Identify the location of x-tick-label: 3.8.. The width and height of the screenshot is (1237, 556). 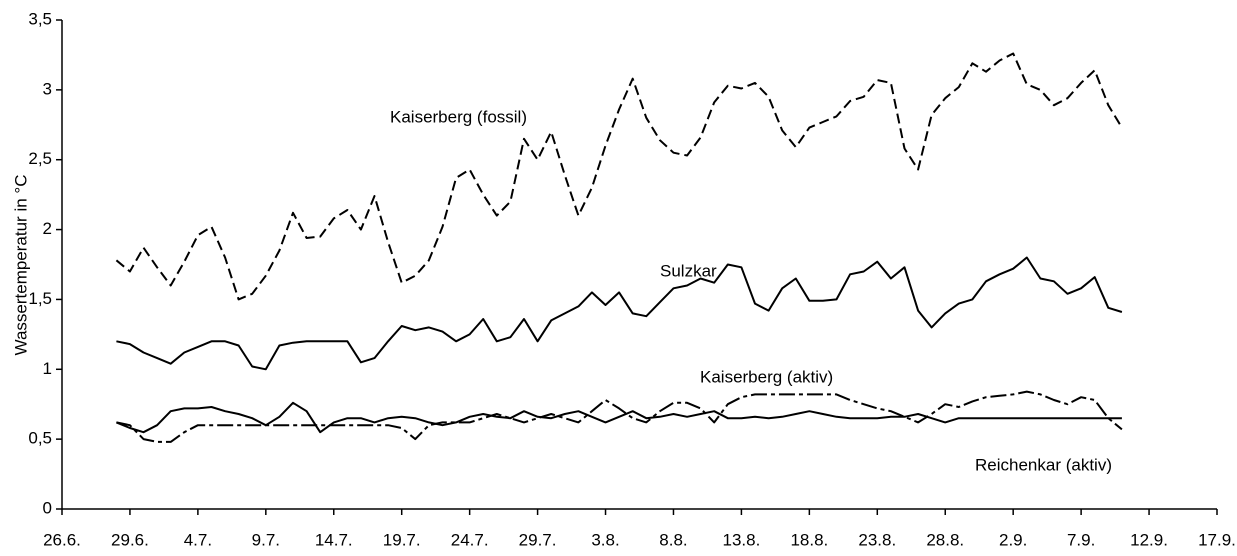
(605, 539).